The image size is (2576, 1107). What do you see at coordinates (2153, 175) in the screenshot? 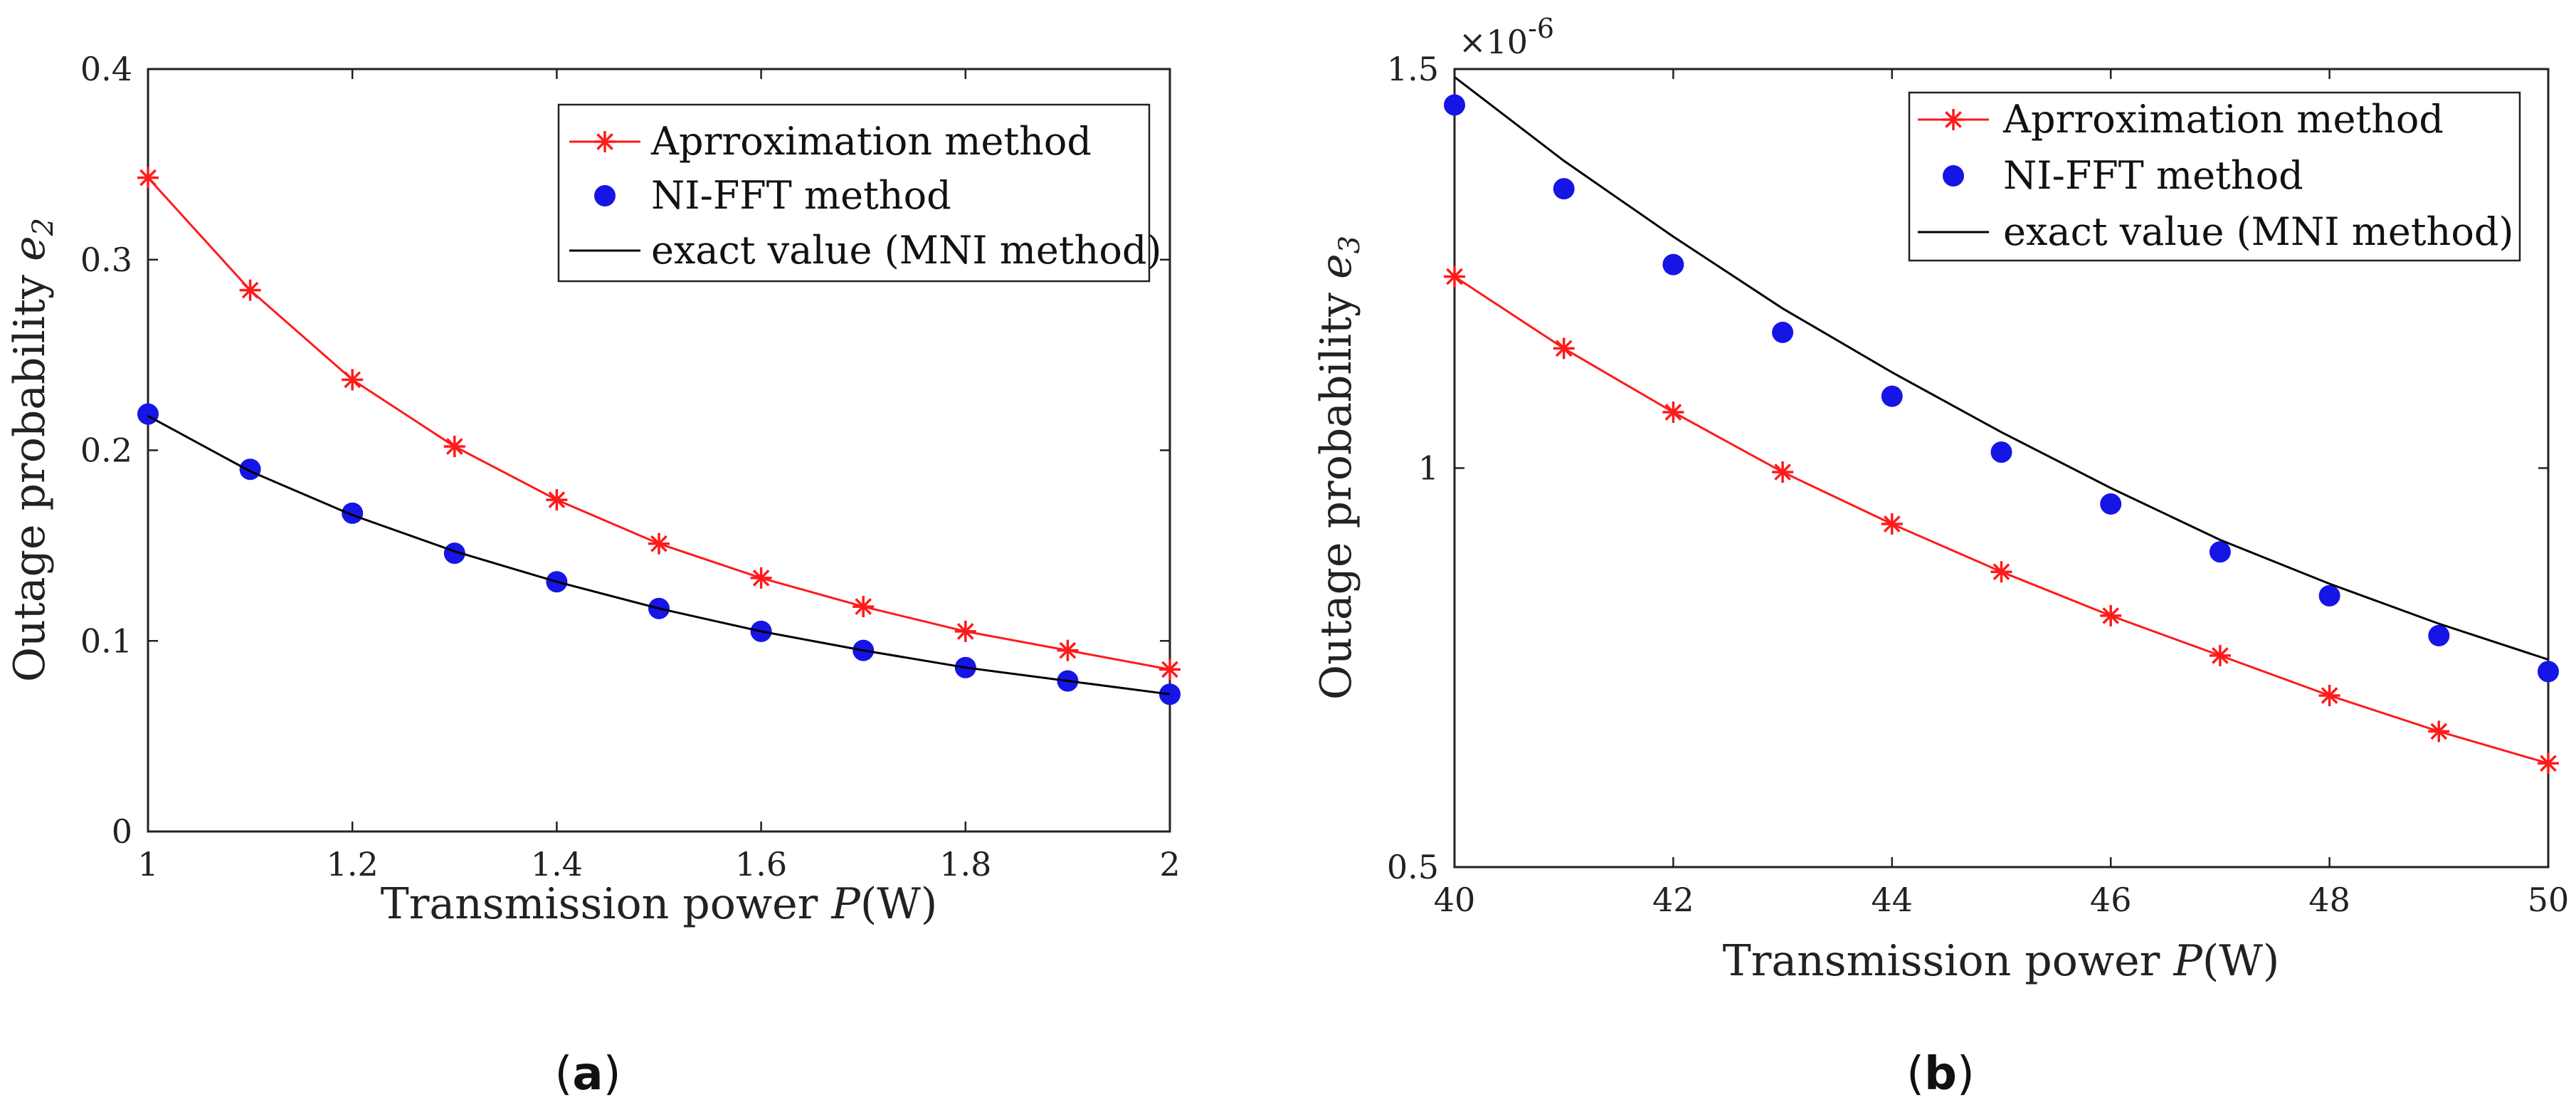
I see `legend-label-niffts-b: NI-FFT method` at bounding box center [2153, 175].